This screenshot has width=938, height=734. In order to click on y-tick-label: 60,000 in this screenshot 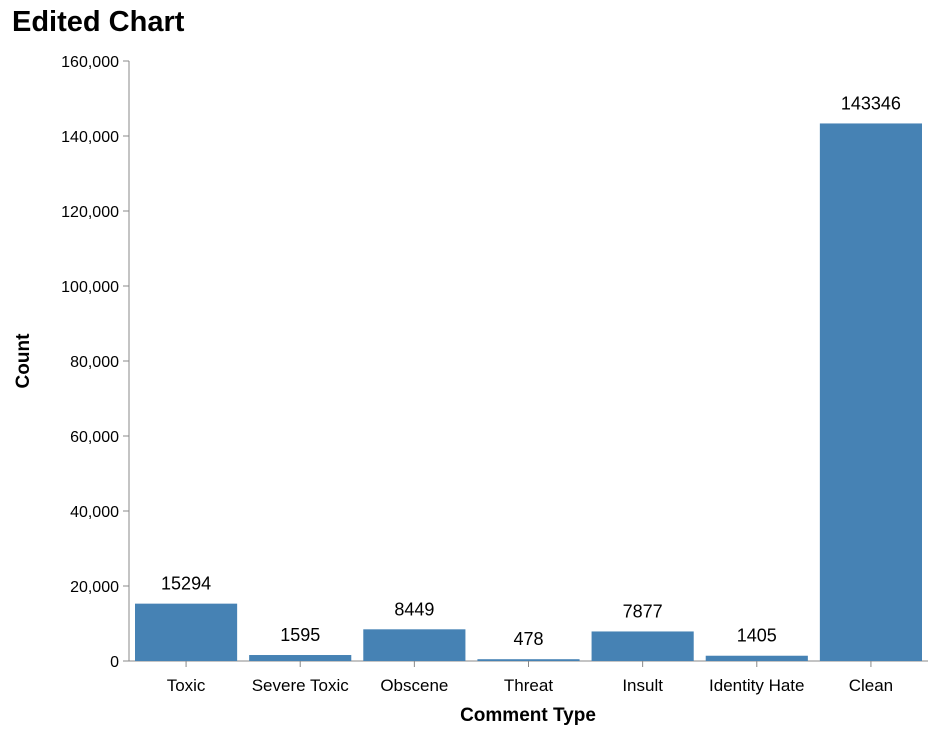, I will do `click(94, 437)`.